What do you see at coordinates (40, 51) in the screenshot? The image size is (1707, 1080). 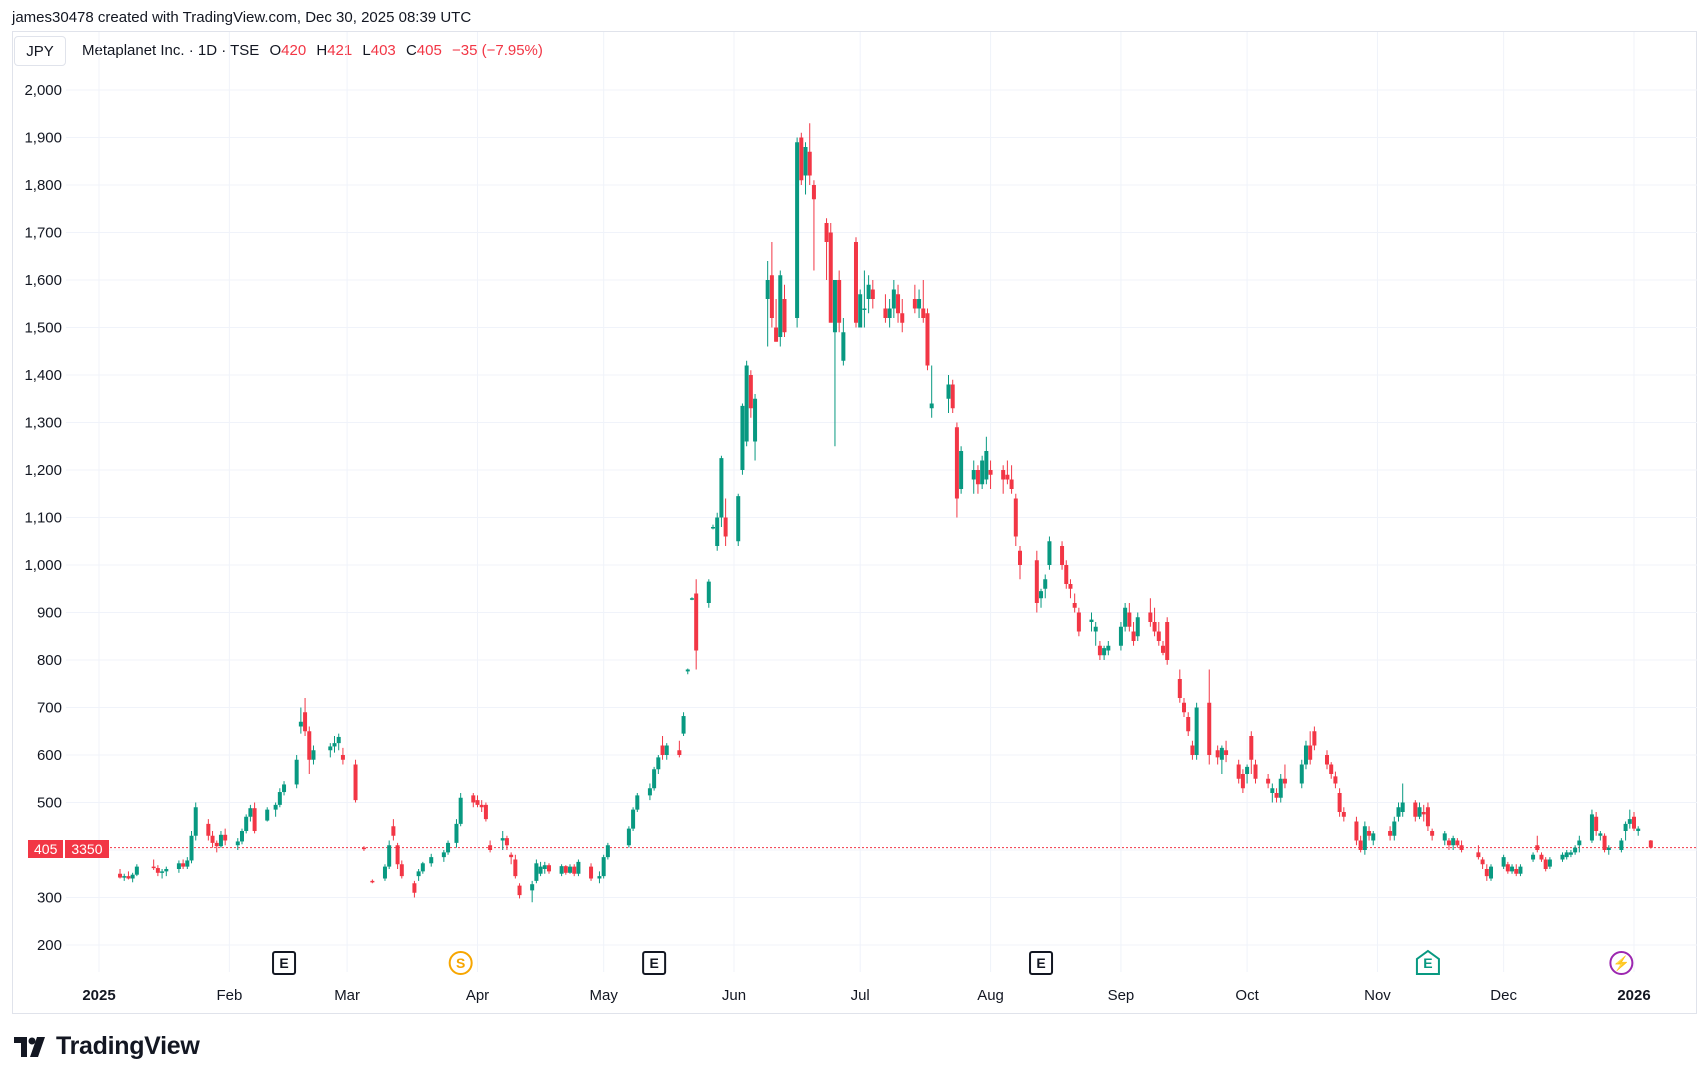 I see `currency-button: JPY` at bounding box center [40, 51].